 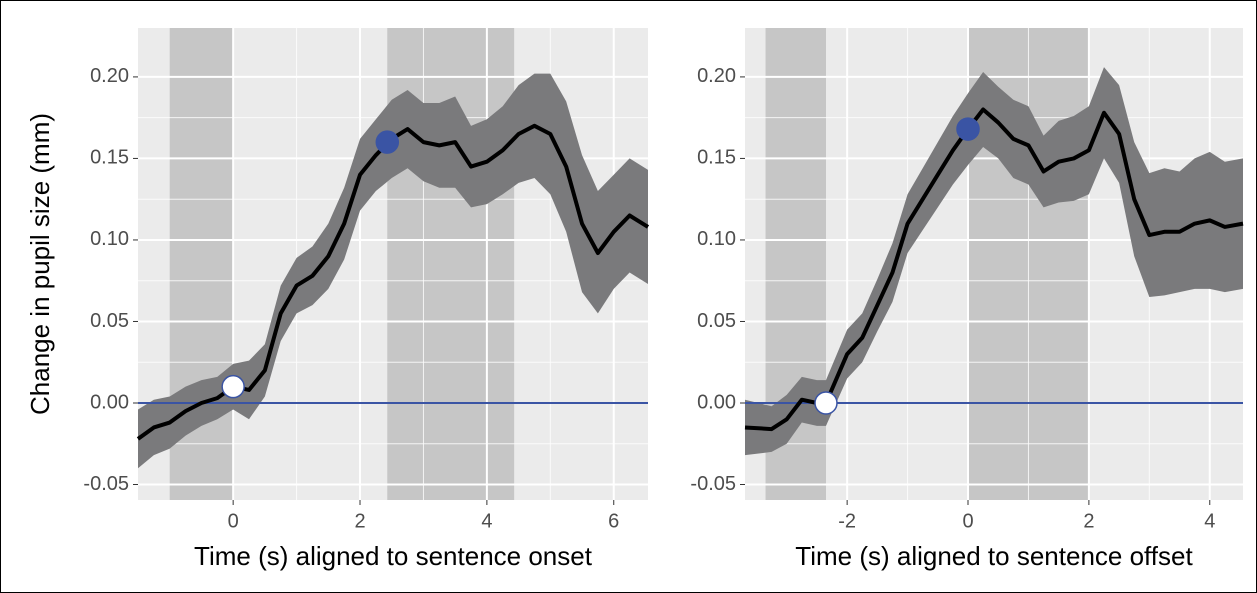 What do you see at coordinates (613, 521) in the screenshot?
I see `x-tick-label: 6` at bounding box center [613, 521].